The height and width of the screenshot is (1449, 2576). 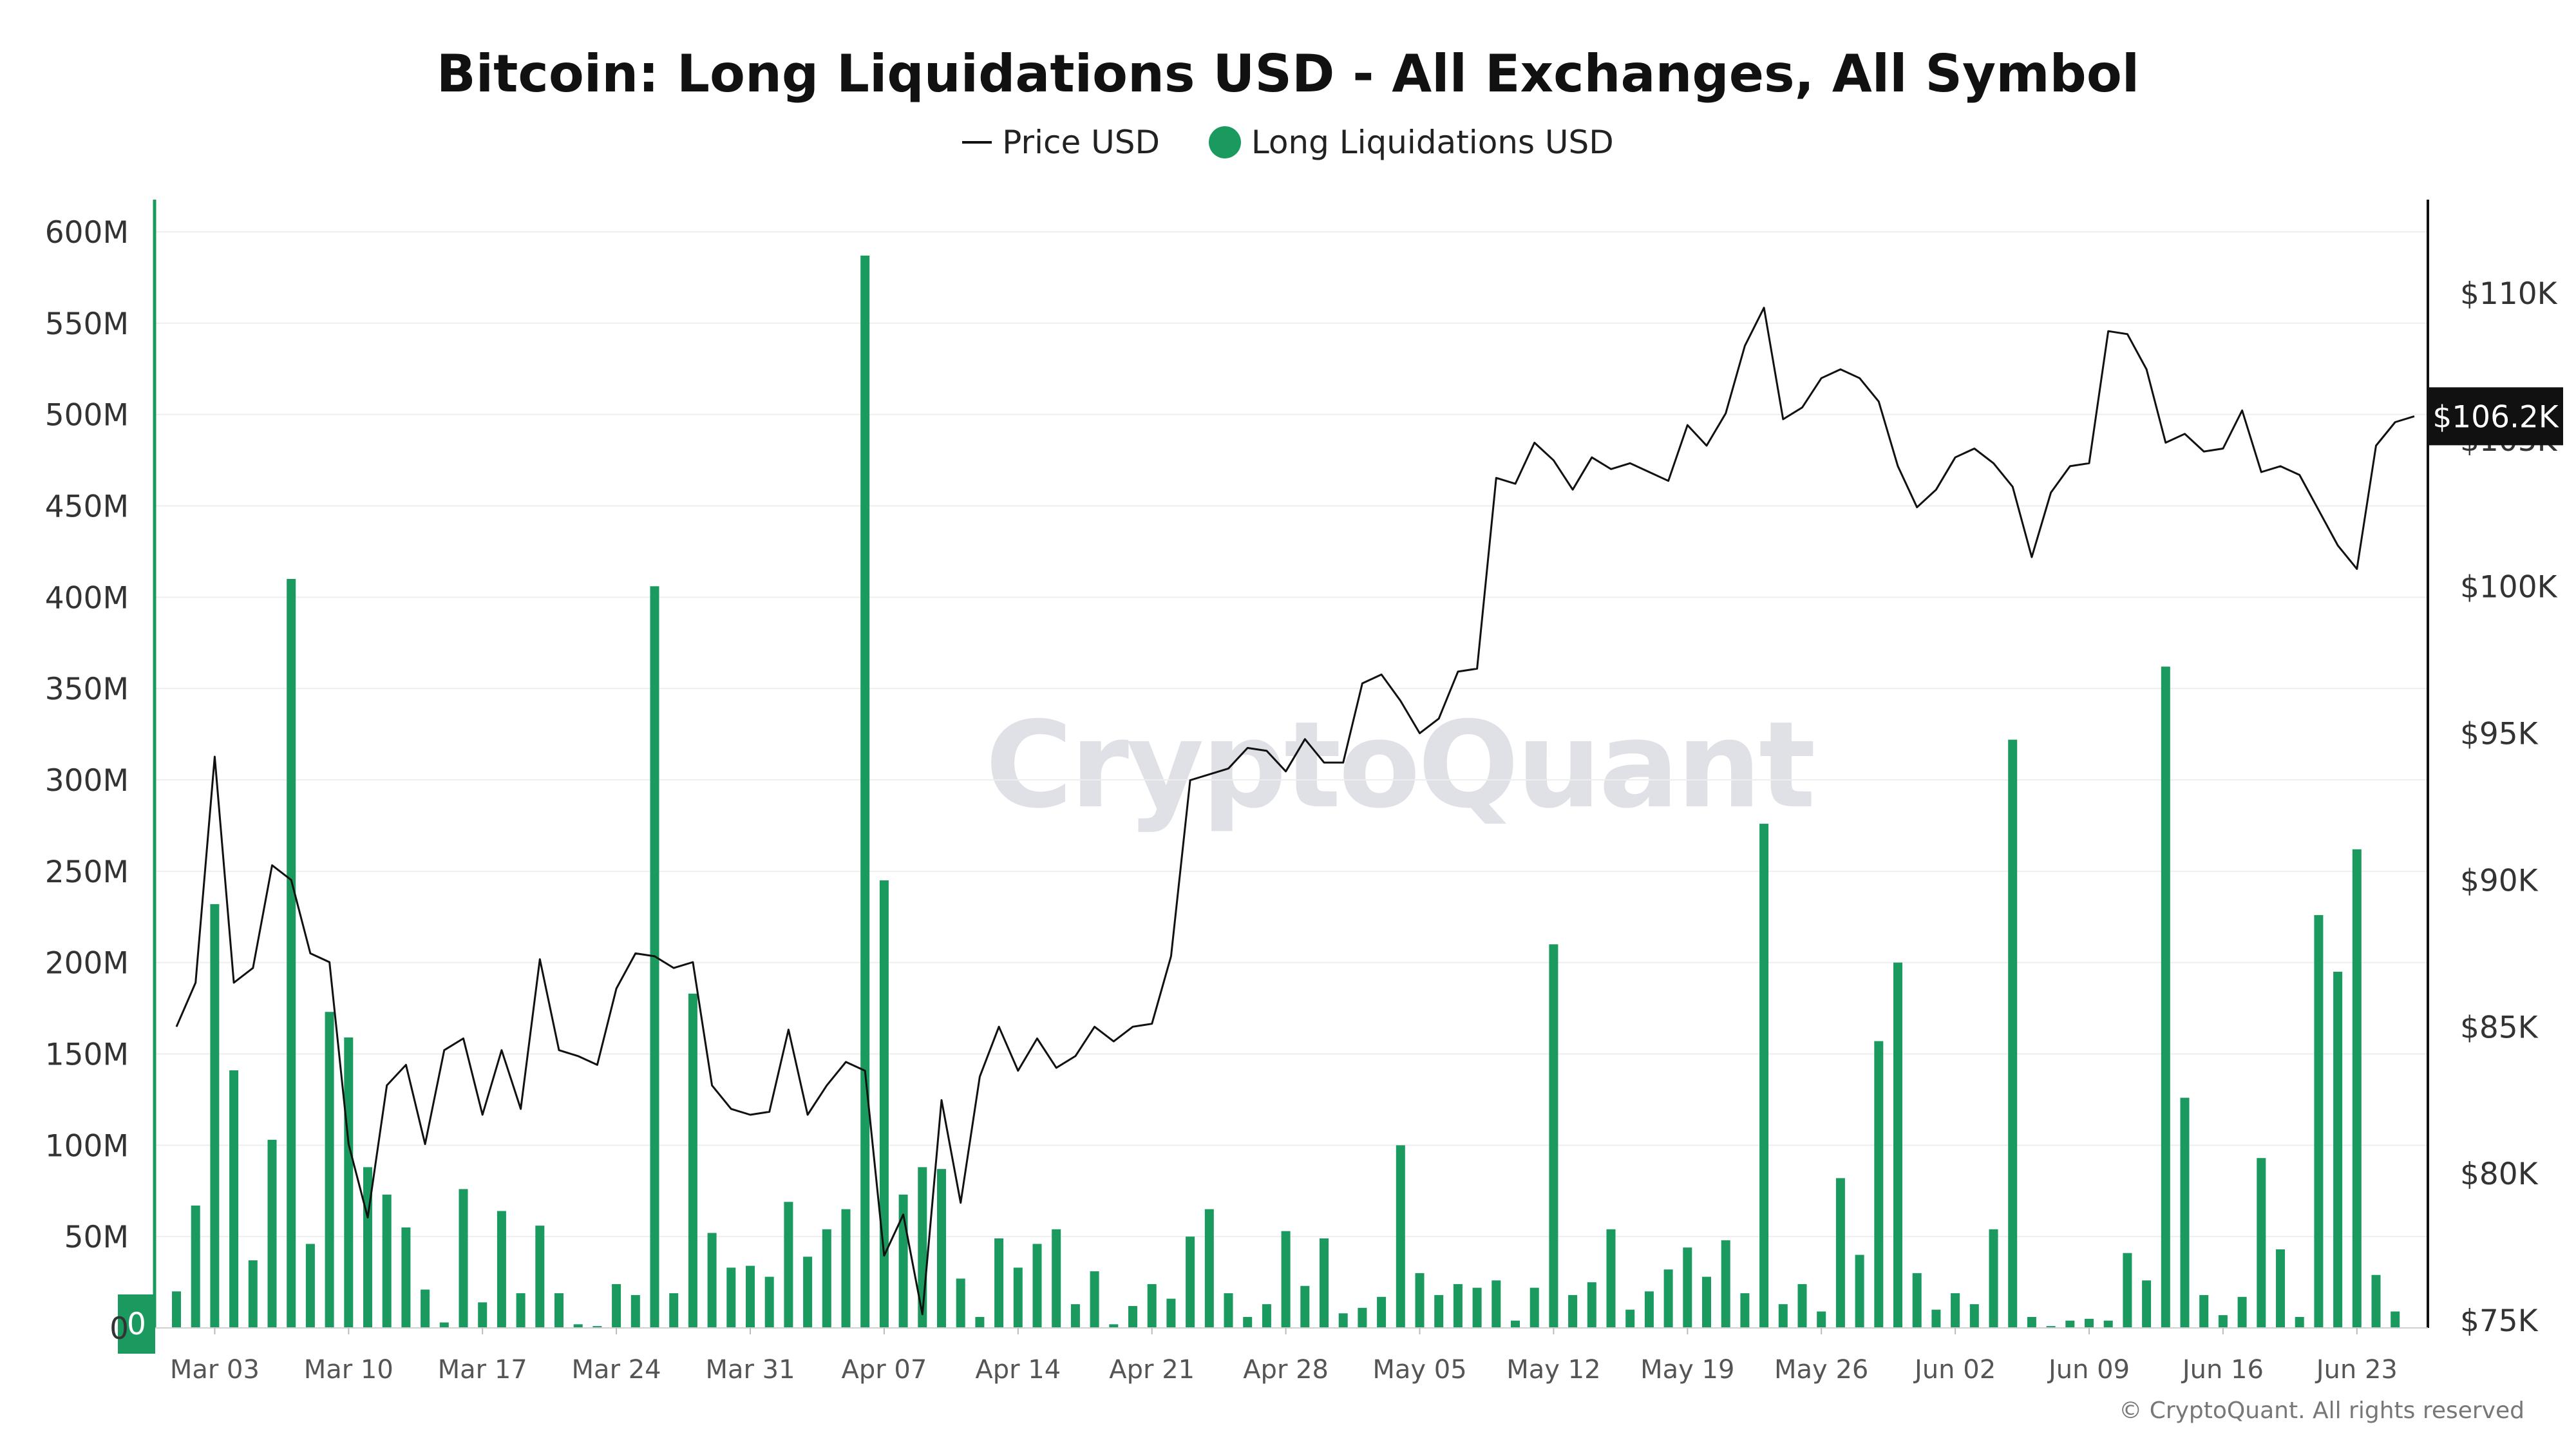 I want to click on x-tick-label: May 05, so click(x=1419, y=1370).